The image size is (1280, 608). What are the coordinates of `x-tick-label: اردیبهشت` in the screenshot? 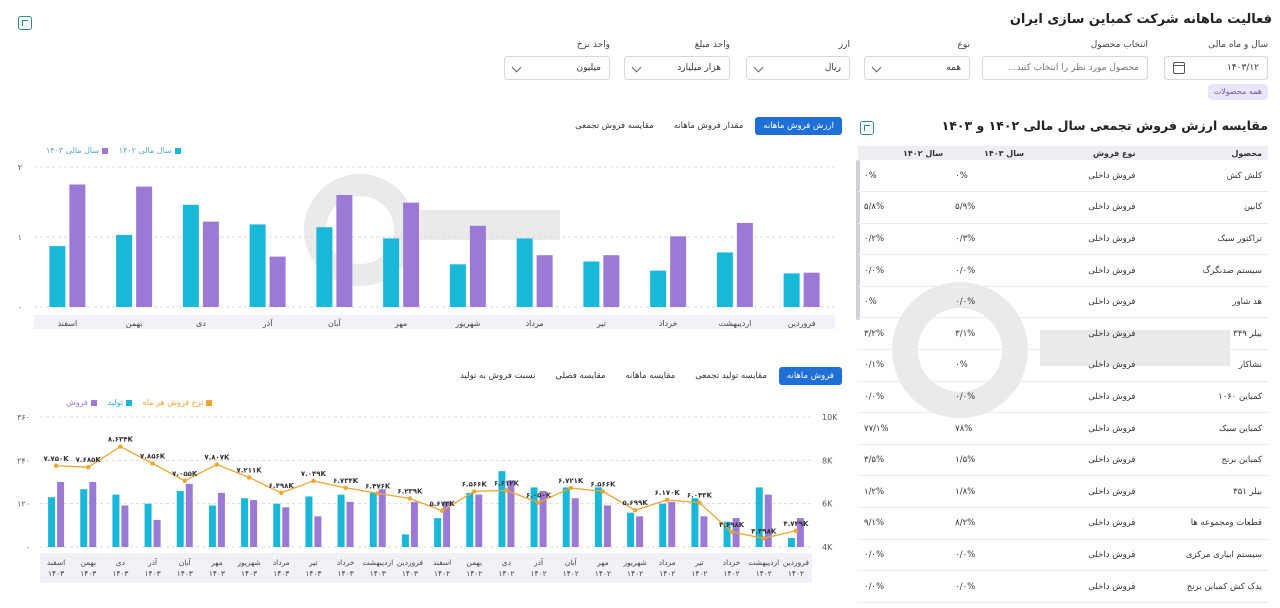 It's located at (734, 323).